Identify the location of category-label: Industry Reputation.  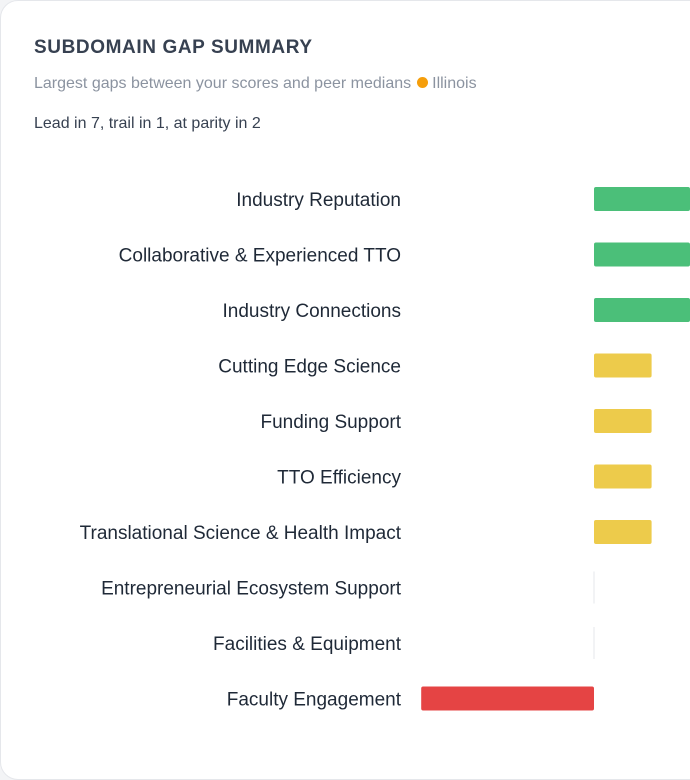
(318, 200).